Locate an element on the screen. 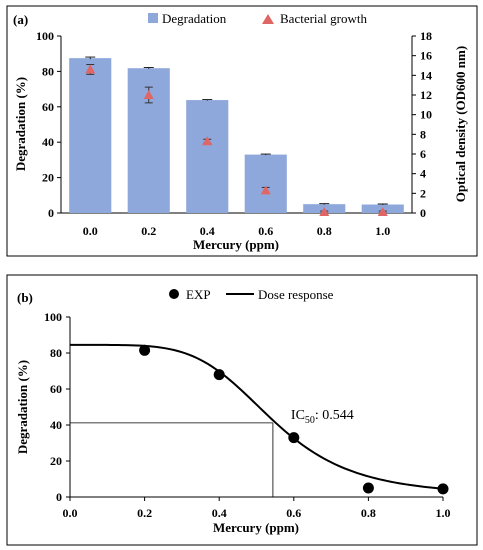 This screenshot has height=550, width=483. panel-b-label: (b) is located at coordinates (25, 297).